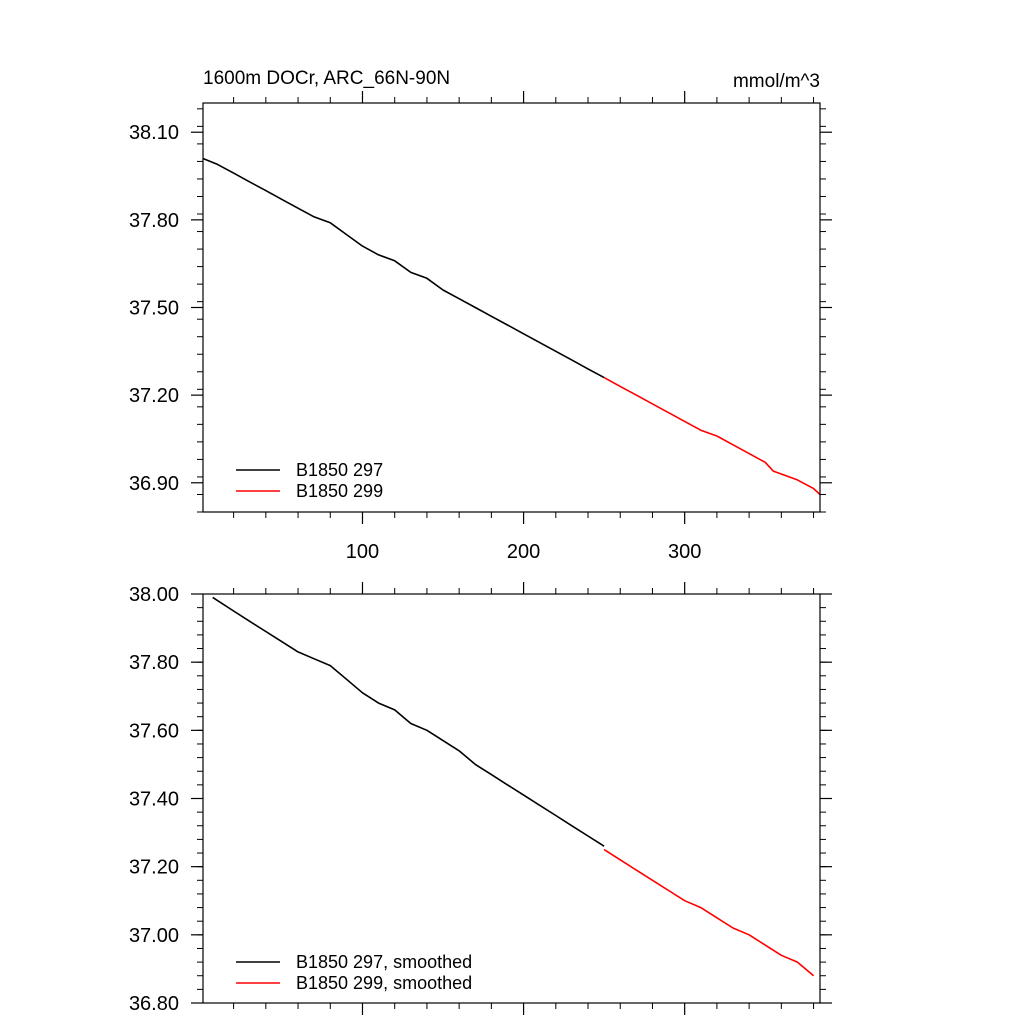 This screenshot has width=1024, height=1024. I want to click on legend-label: B1850 297, smoothed, so click(384, 962).